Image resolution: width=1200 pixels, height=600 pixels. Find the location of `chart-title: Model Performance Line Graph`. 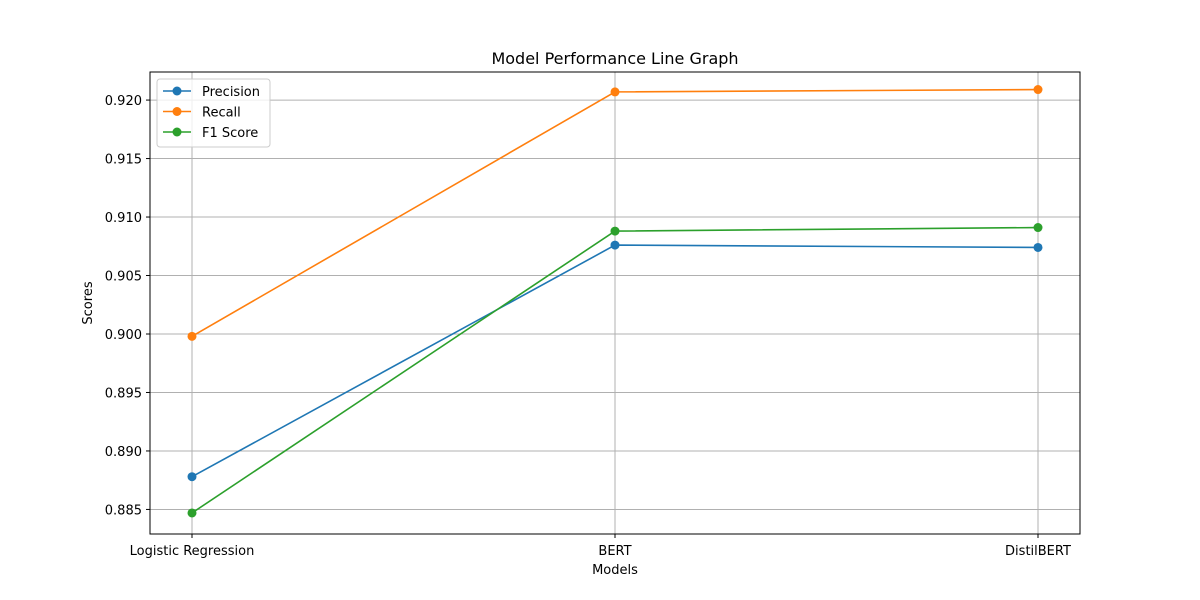

chart-title: Model Performance Line Graph is located at coordinates (614, 58).